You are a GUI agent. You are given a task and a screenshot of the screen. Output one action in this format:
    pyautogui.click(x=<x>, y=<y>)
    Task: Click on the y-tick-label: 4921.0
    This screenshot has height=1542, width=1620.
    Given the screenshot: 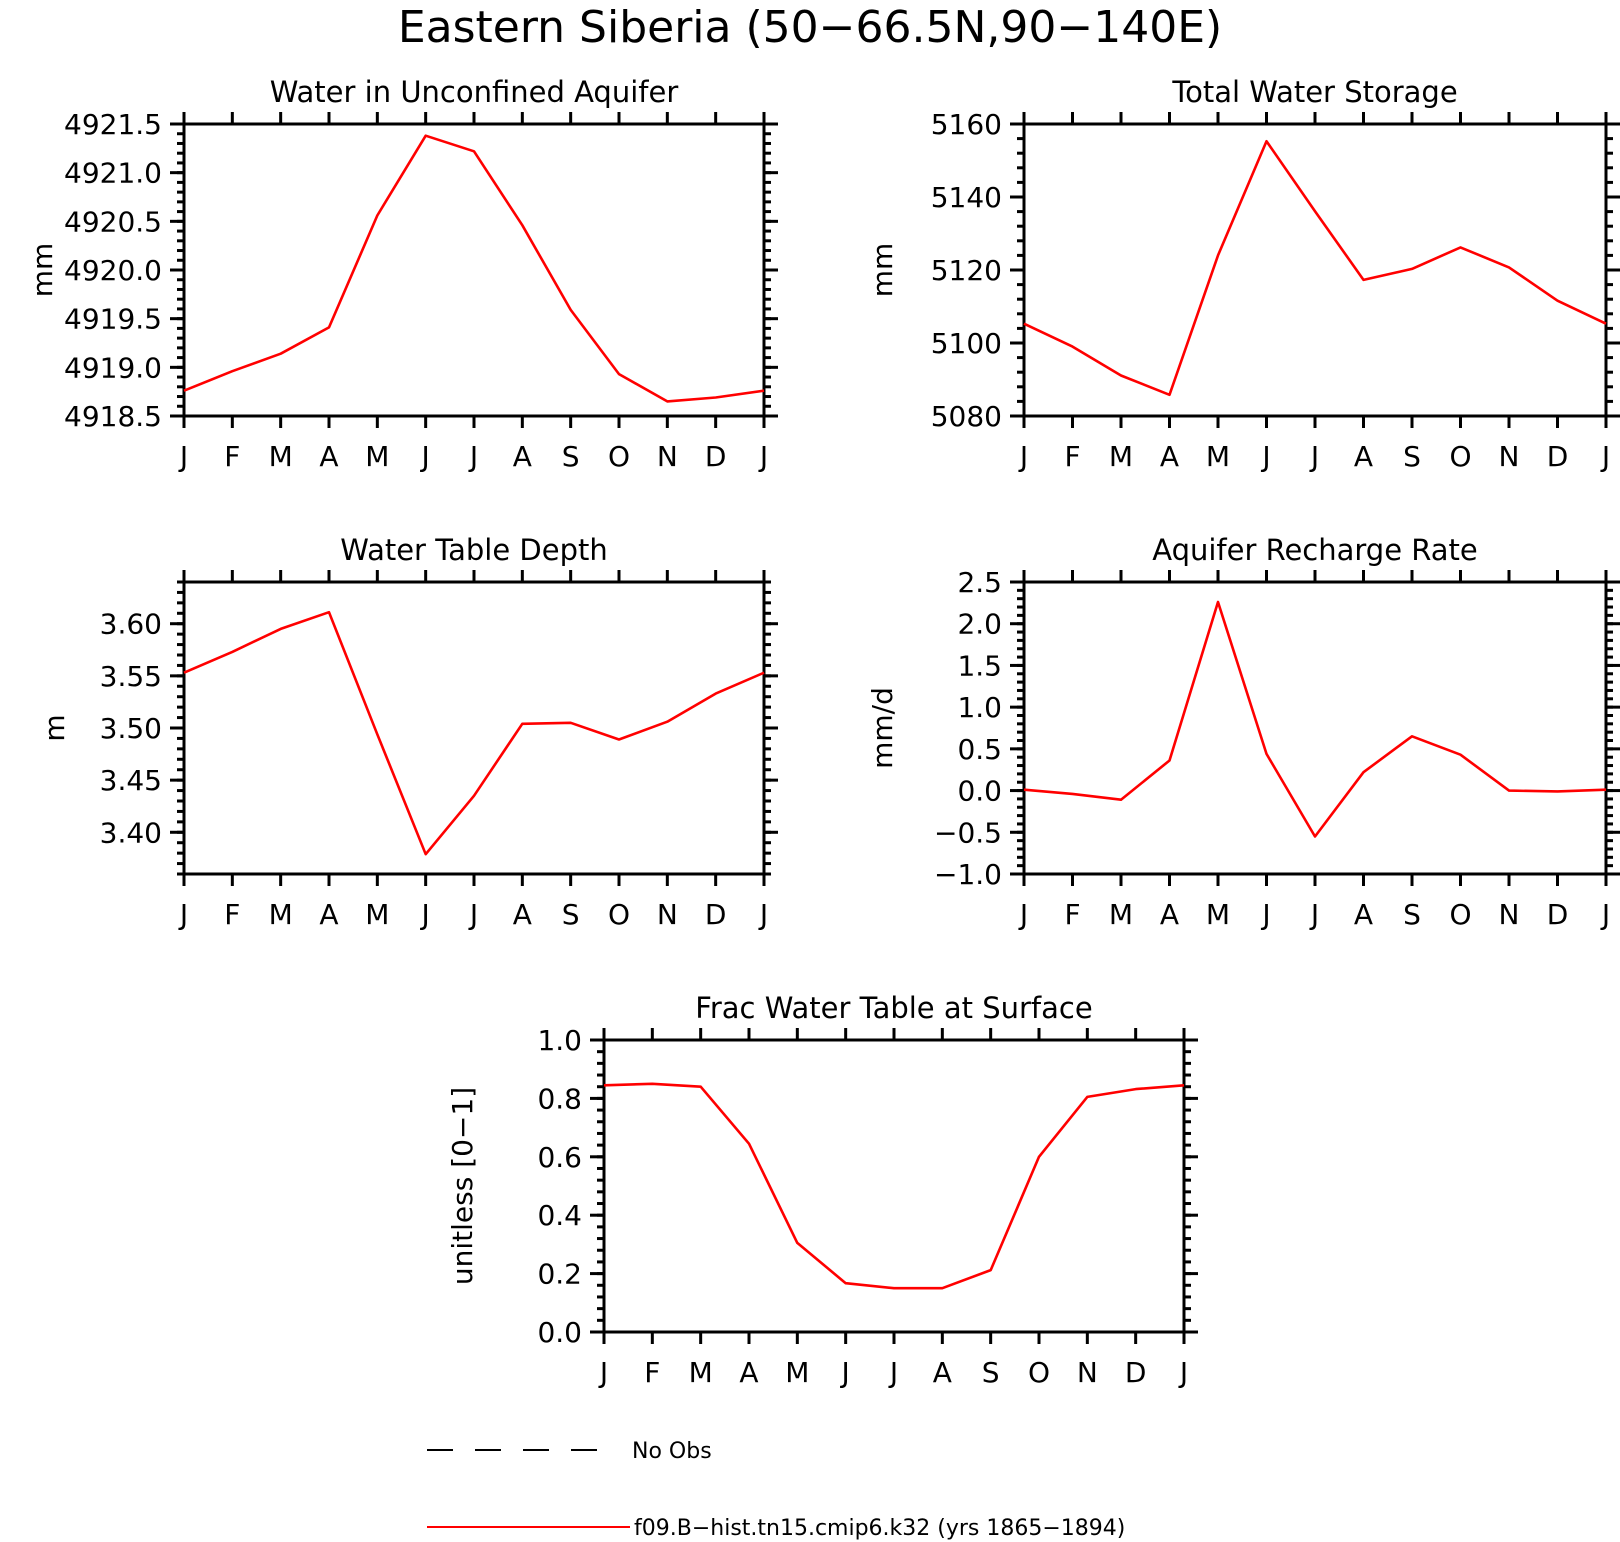 What is the action you would take?
    pyautogui.click(x=113, y=173)
    